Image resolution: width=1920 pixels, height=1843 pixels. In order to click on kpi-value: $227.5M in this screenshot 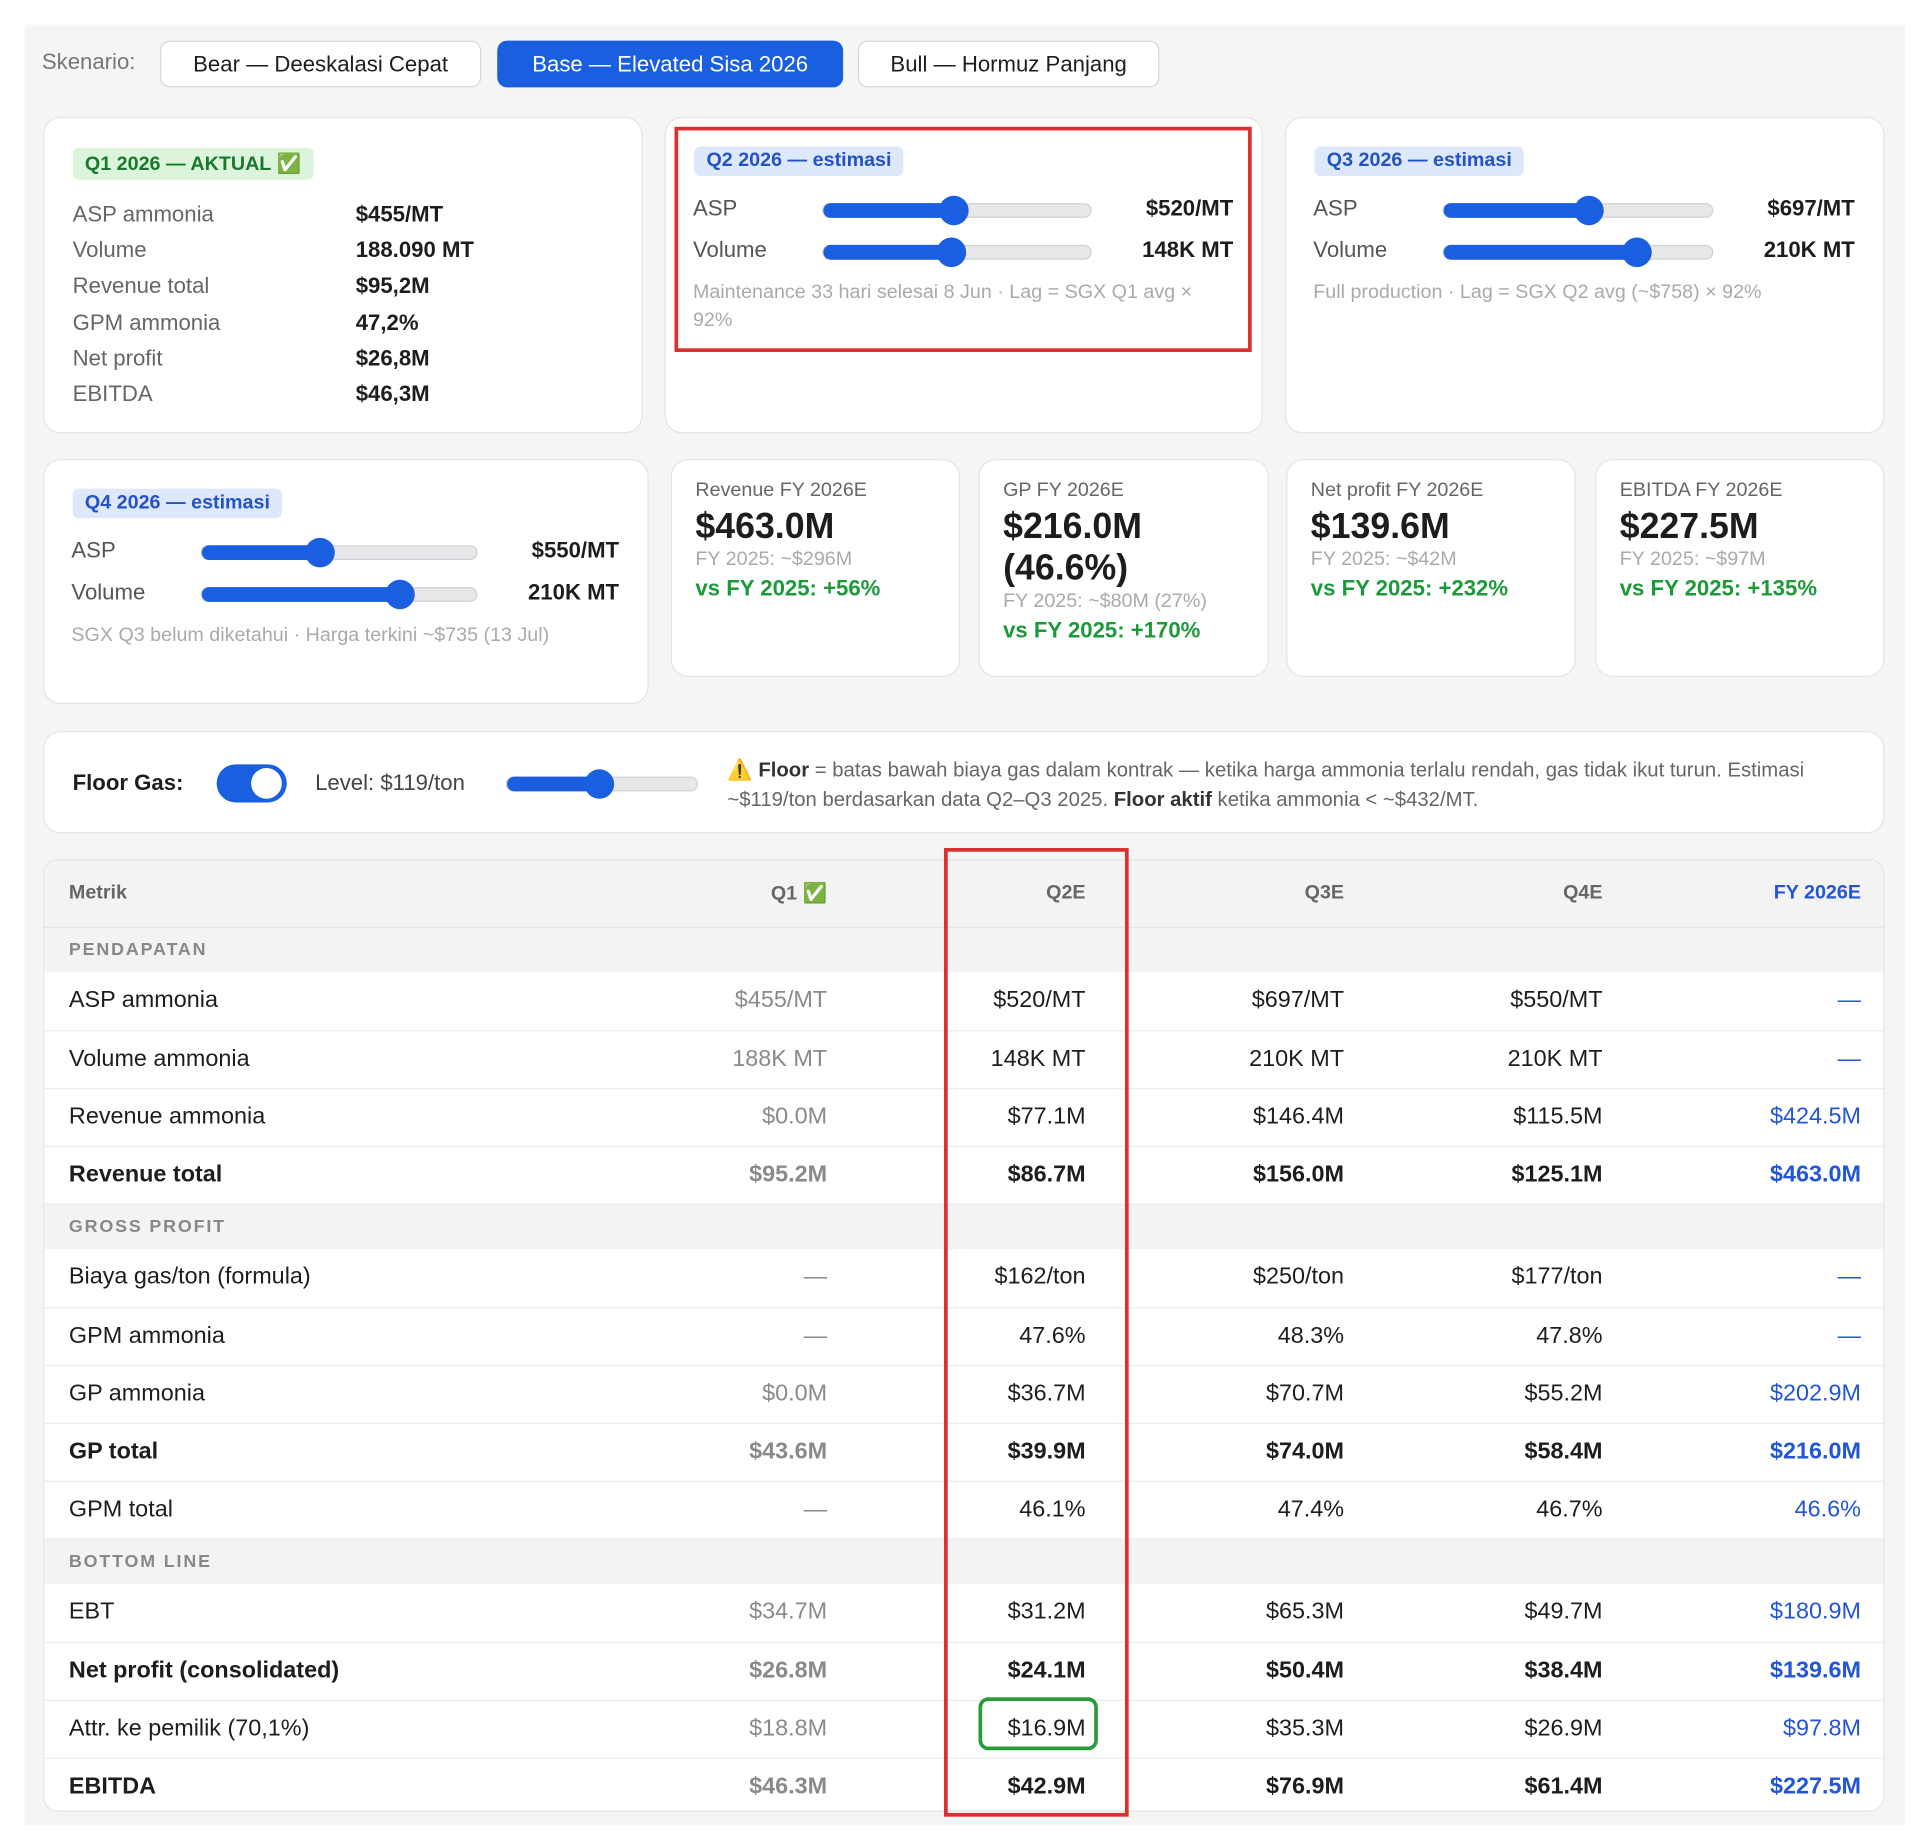, I will do `click(1689, 527)`.